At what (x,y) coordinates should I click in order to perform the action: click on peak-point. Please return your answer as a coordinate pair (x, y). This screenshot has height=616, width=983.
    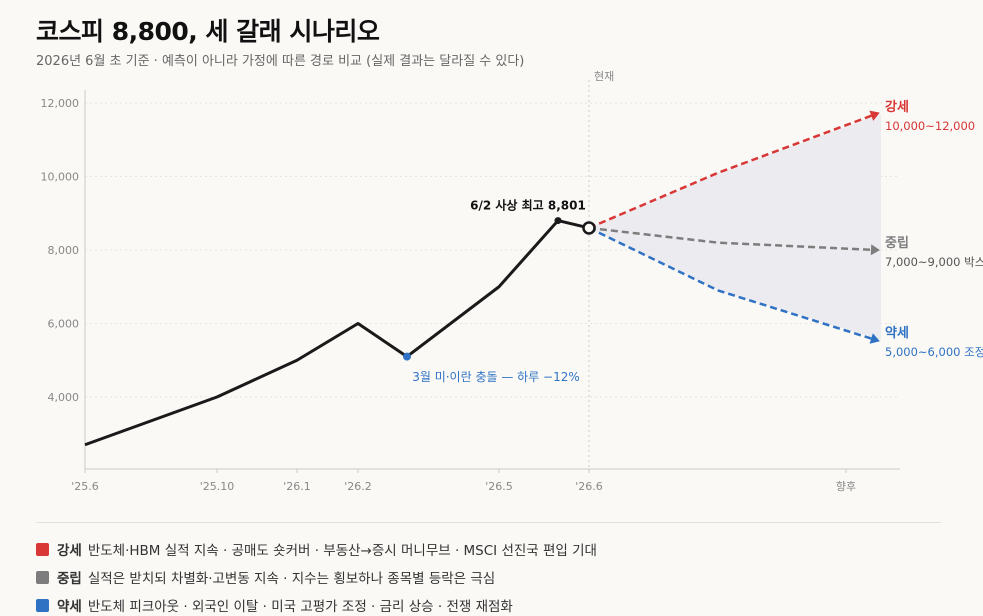
    Looking at the image, I should click on (558, 221).